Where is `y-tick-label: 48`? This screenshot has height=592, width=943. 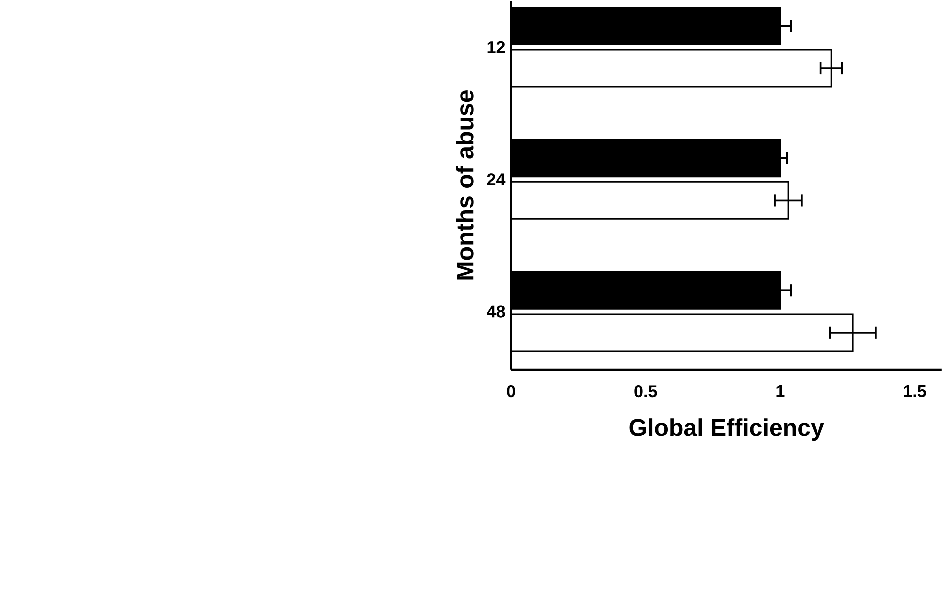 y-tick-label: 48 is located at coordinates (496, 312).